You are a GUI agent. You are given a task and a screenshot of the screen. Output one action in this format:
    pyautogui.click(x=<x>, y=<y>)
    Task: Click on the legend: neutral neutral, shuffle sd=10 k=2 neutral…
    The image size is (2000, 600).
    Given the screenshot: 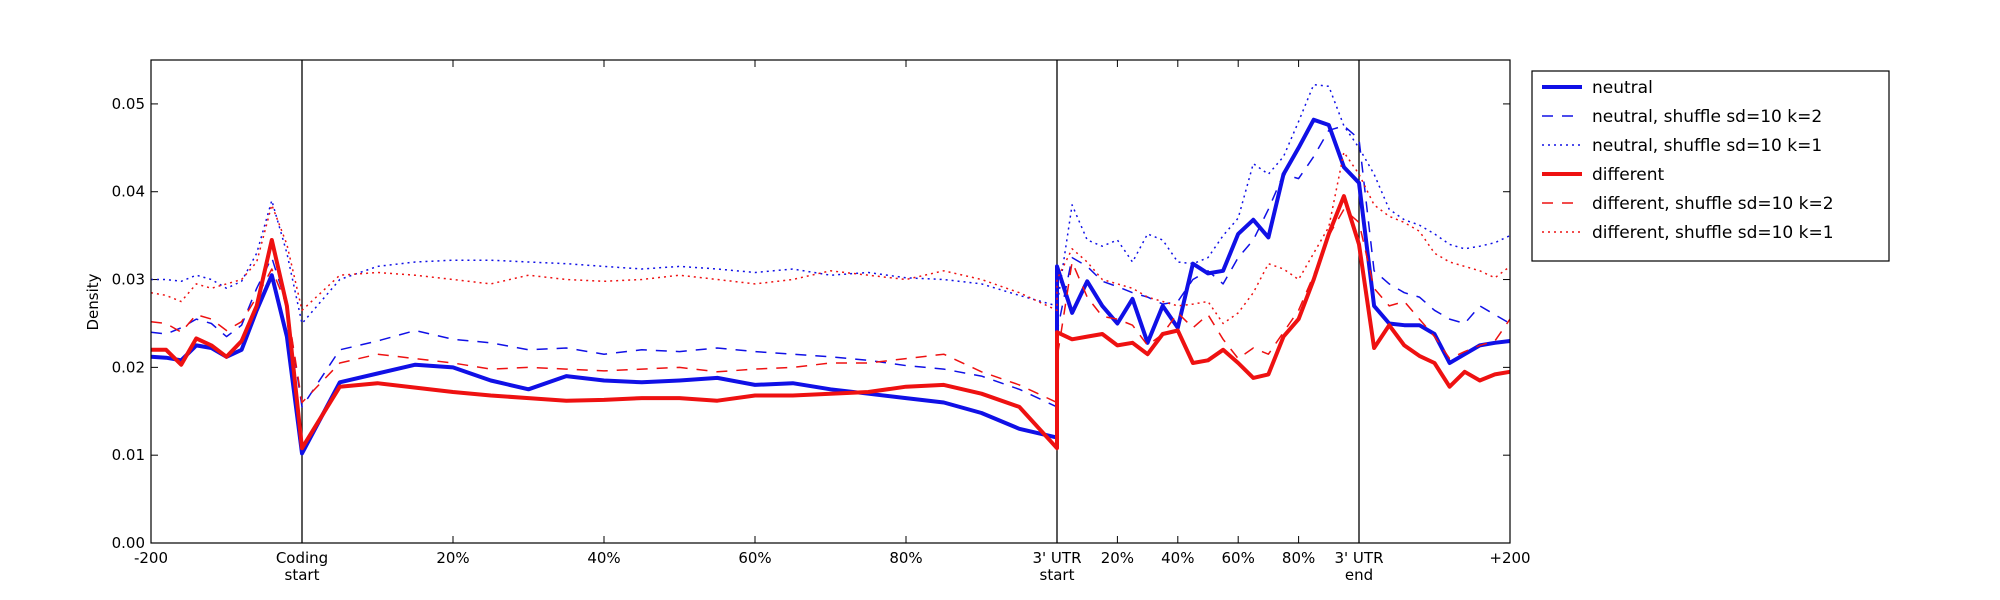 What is the action you would take?
    pyautogui.click(x=1710, y=166)
    